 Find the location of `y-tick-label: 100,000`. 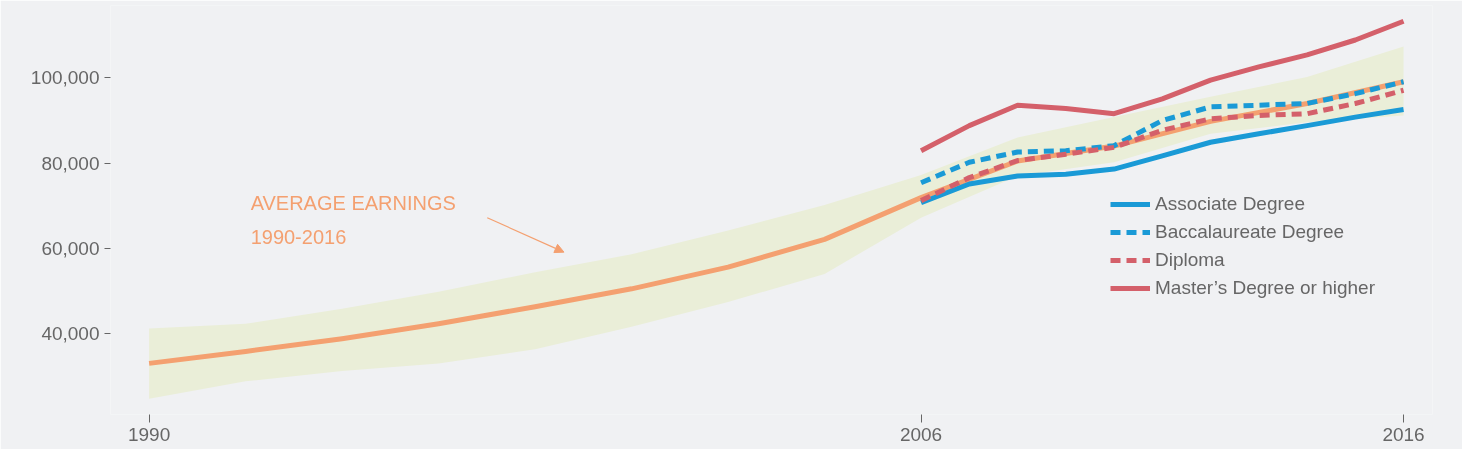

y-tick-label: 100,000 is located at coordinates (65, 78).